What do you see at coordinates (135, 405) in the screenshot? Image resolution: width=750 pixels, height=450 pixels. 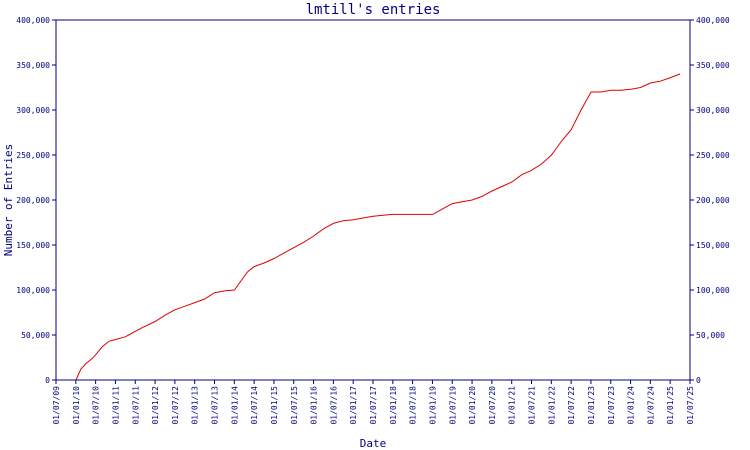 I see `x-tick-label: 01/07/11` at bounding box center [135, 405].